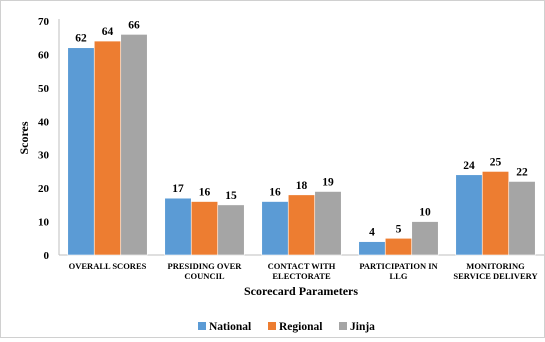 The height and width of the screenshot is (342, 545). What do you see at coordinates (44, 55) in the screenshot?
I see `y-tick-label: 60` at bounding box center [44, 55].